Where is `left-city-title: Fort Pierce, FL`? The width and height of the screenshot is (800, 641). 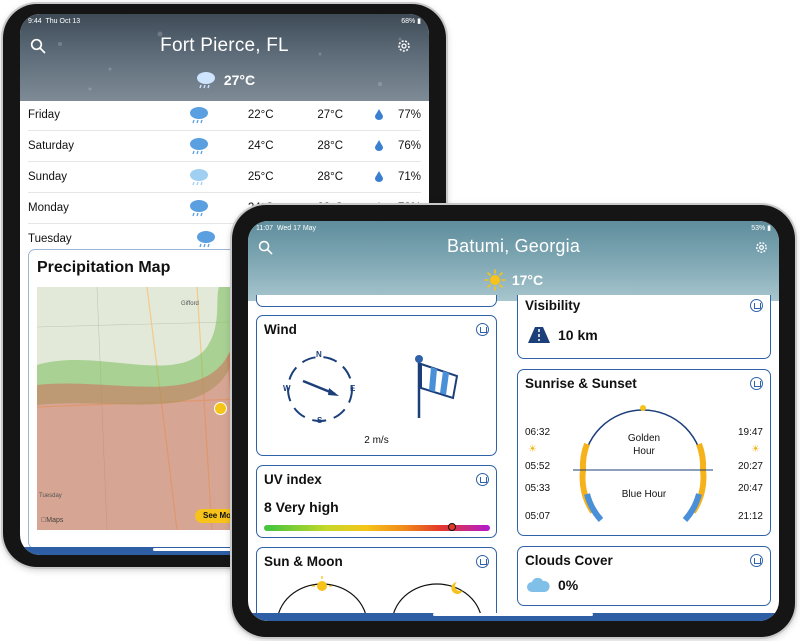 left-city-title: Fort Pierce, FL is located at coordinates (224, 45).